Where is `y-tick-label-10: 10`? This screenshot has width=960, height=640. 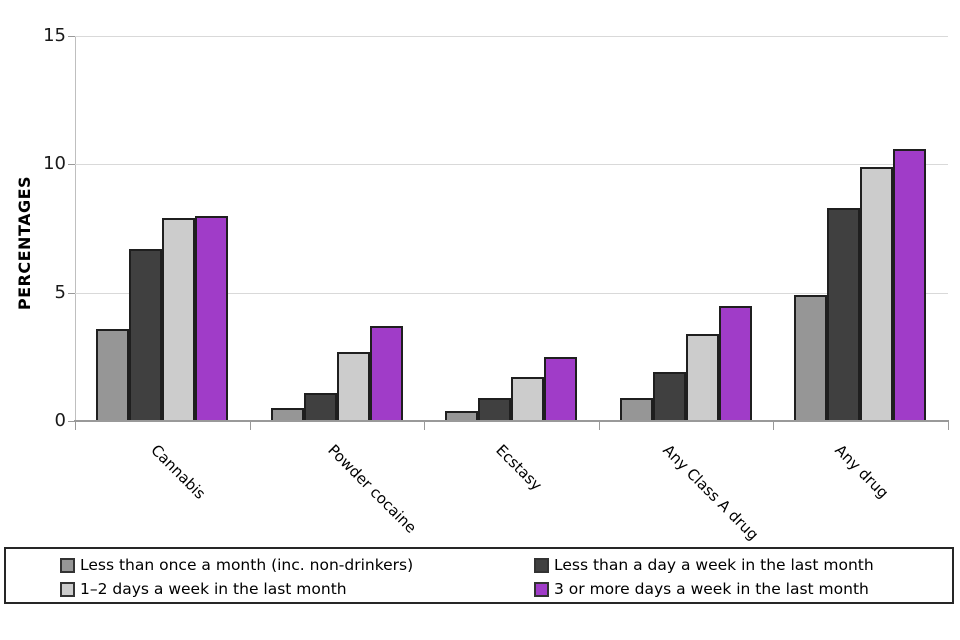
y-tick-label-10: 10 is located at coordinates (54, 164).